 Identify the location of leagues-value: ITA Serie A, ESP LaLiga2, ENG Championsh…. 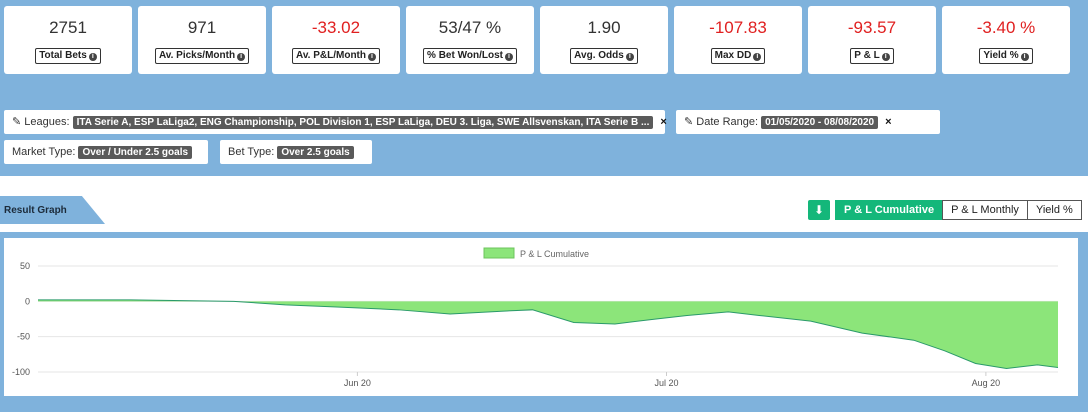
(363, 122).